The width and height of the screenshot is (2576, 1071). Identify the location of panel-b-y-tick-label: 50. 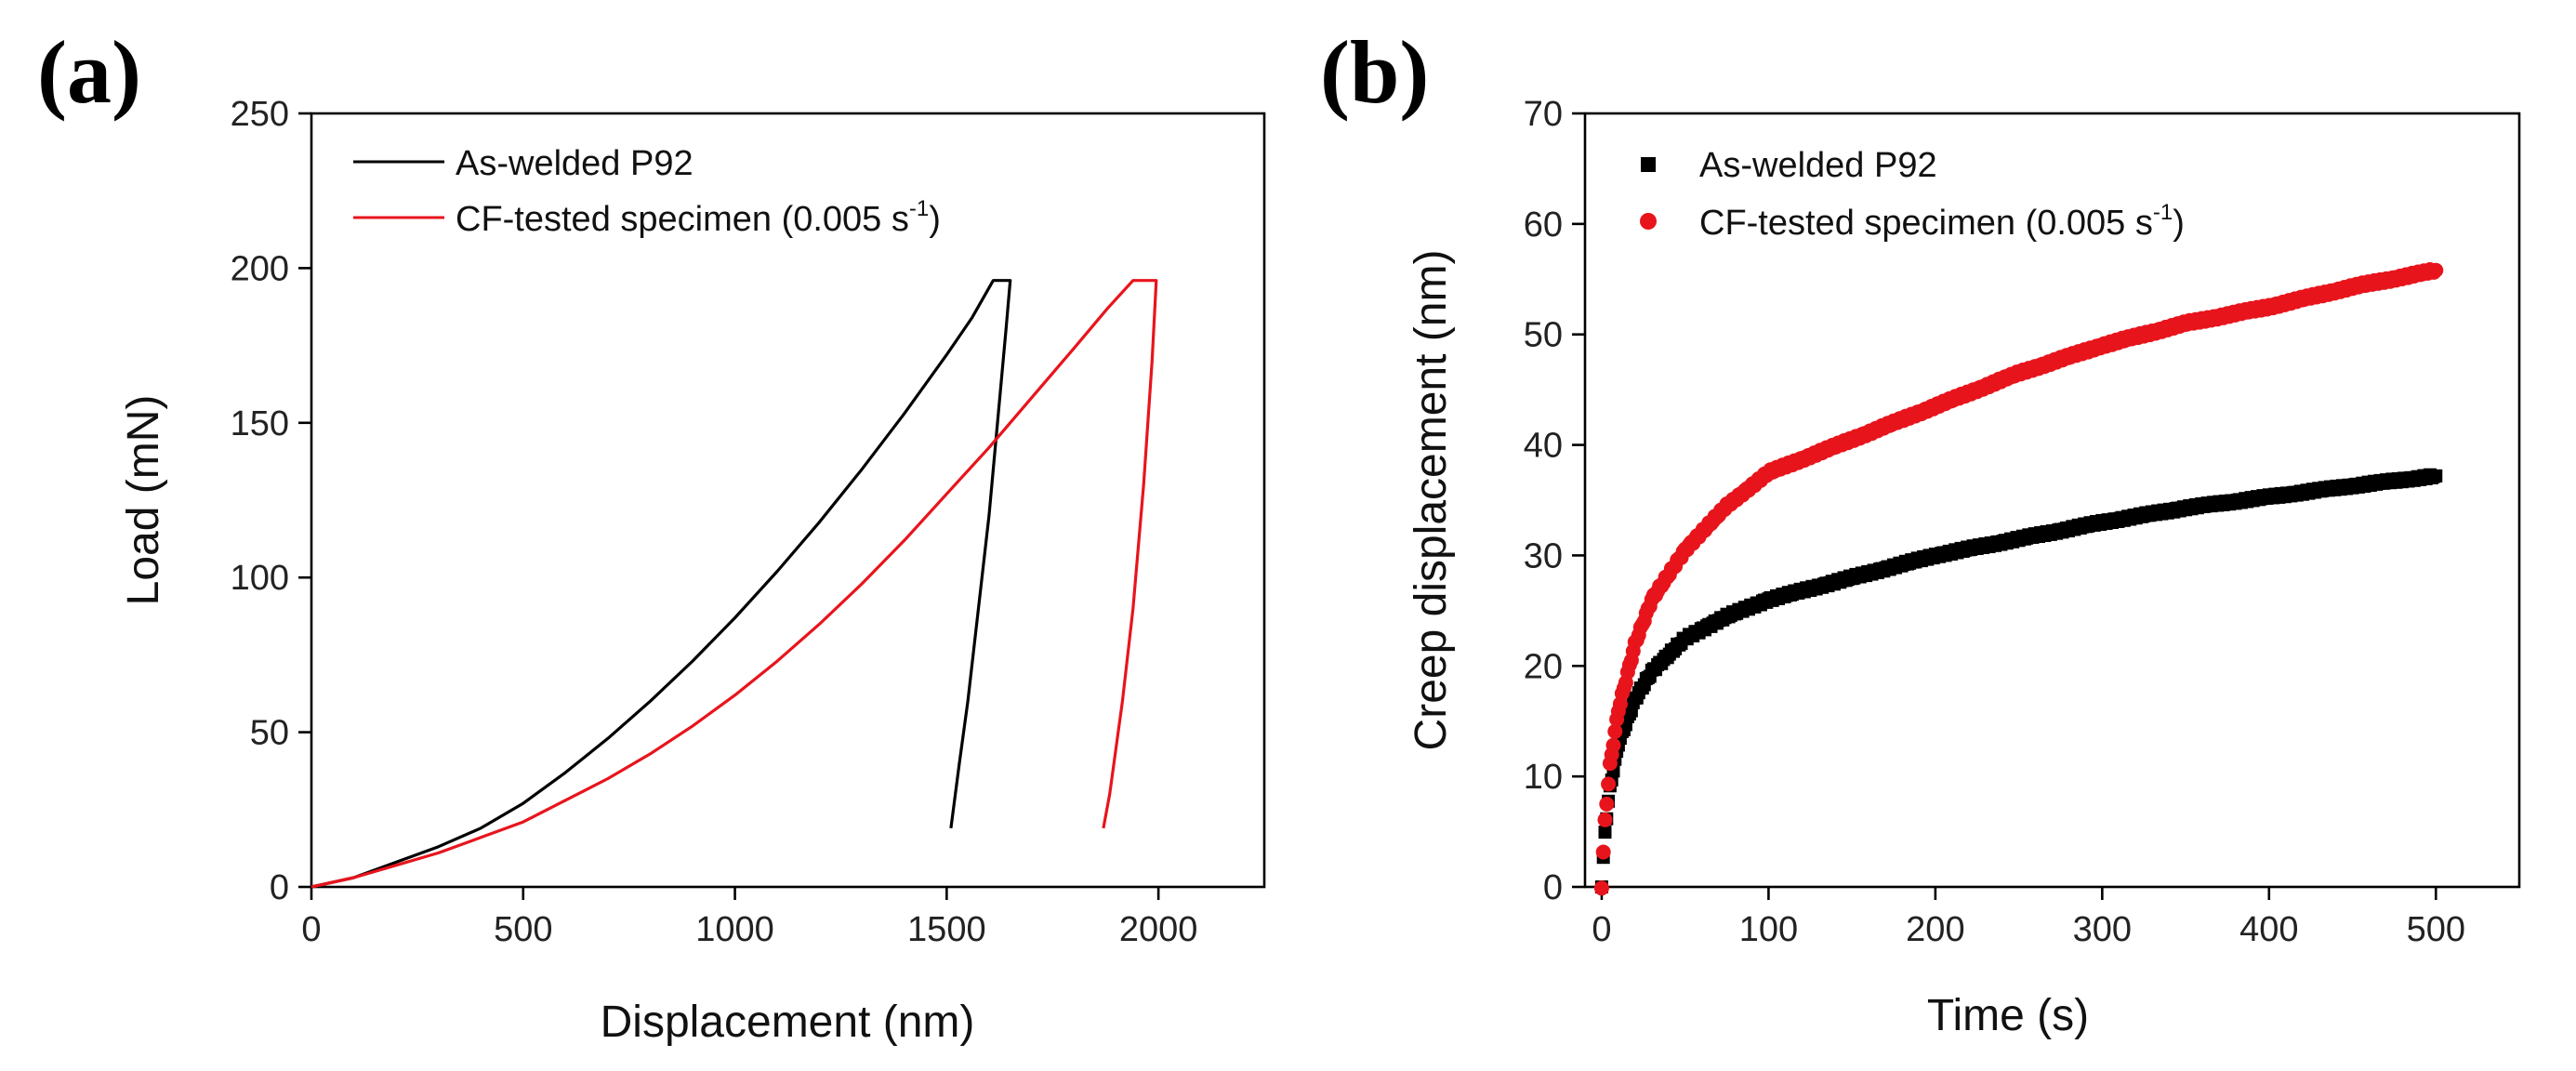
(1543, 335).